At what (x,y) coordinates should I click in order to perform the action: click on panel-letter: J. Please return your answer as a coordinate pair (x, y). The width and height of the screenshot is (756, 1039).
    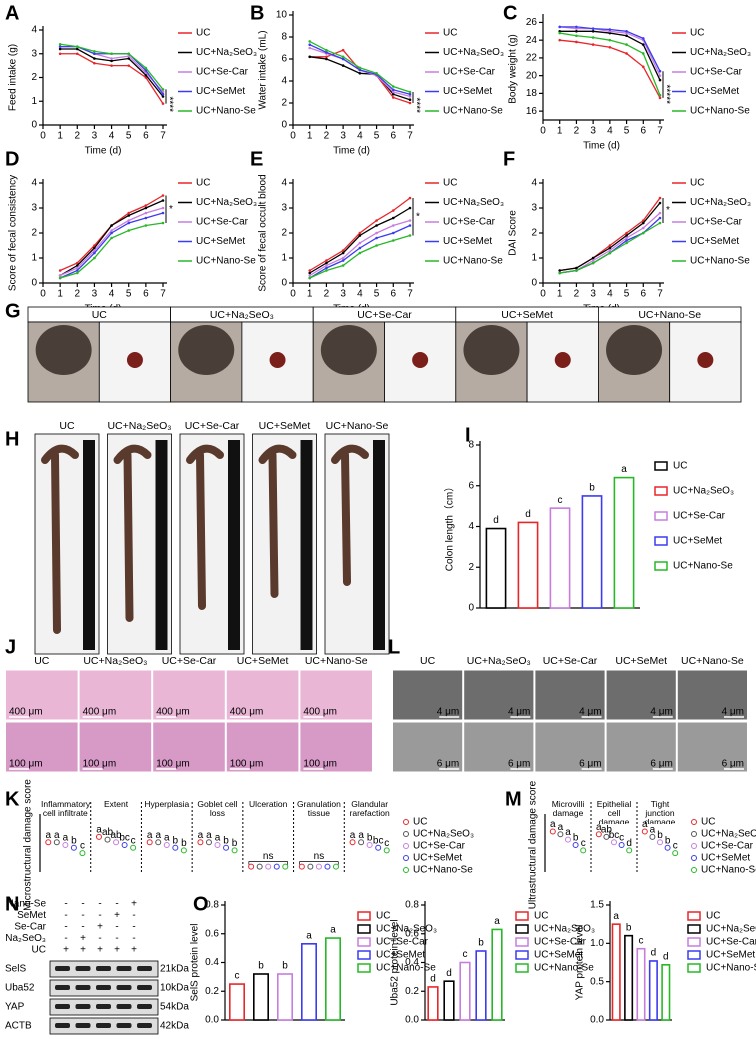
    Looking at the image, I should click on (10, 647).